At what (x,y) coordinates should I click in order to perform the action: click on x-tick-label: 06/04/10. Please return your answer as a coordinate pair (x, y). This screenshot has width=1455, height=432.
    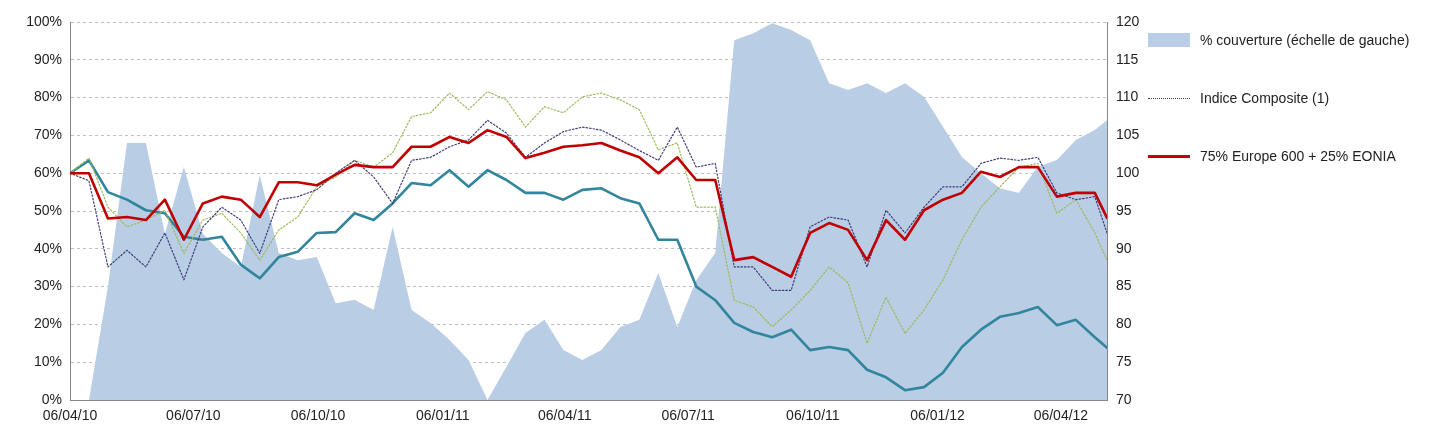
    Looking at the image, I should click on (70, 415).